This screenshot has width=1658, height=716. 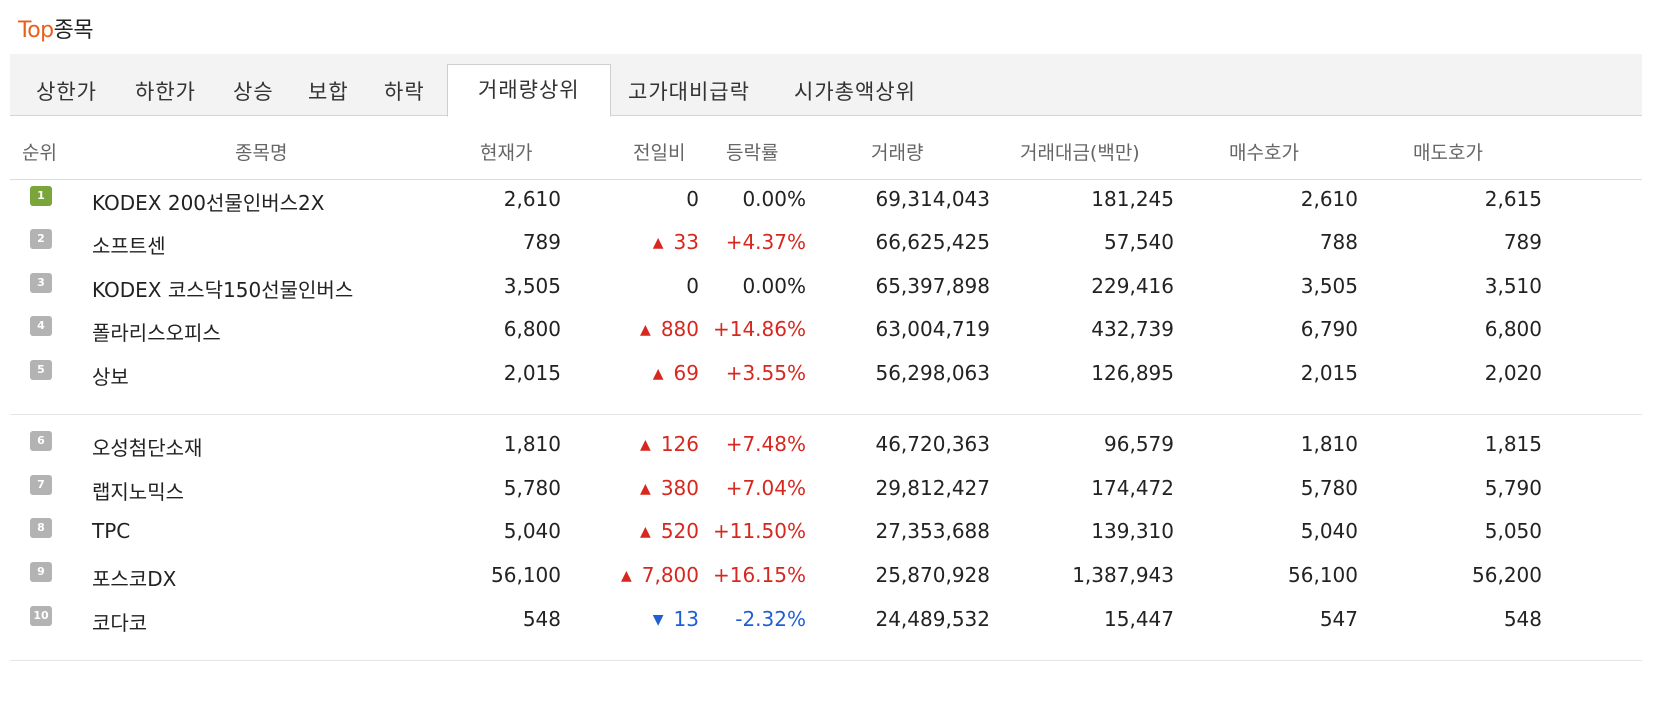 What do you see at coordinates (165, 92) in the screenshot?
I see `tab-lower-limit: 하한가` at bounding box center [165, 92].